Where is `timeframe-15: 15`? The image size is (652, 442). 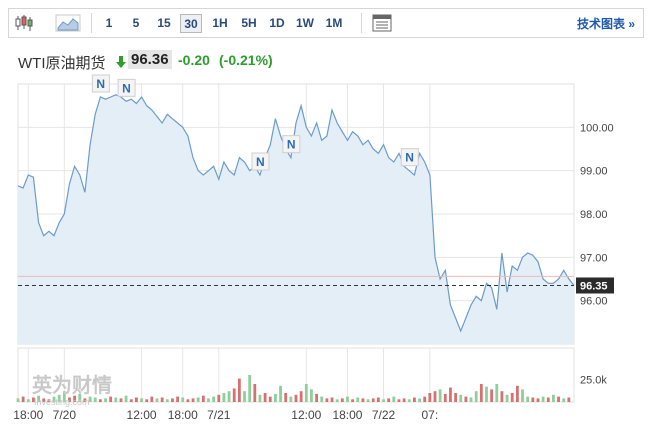 timeframe-15: 15 is located at coordinates (164, 23).